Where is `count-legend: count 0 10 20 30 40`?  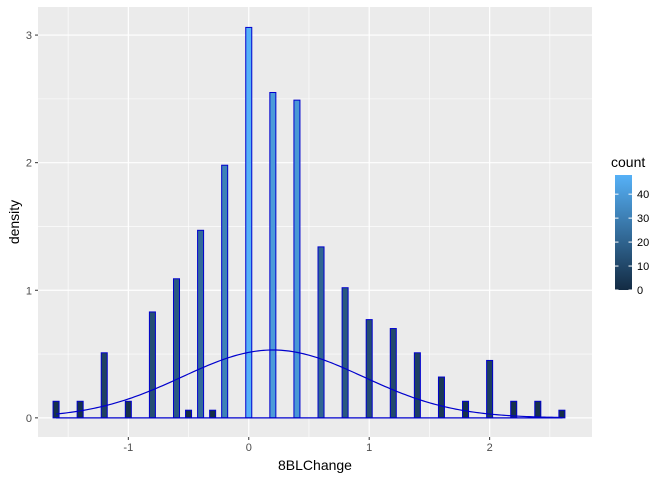
count-legend: count 0 10 20 30 40 is located at coordinates (630, 225).